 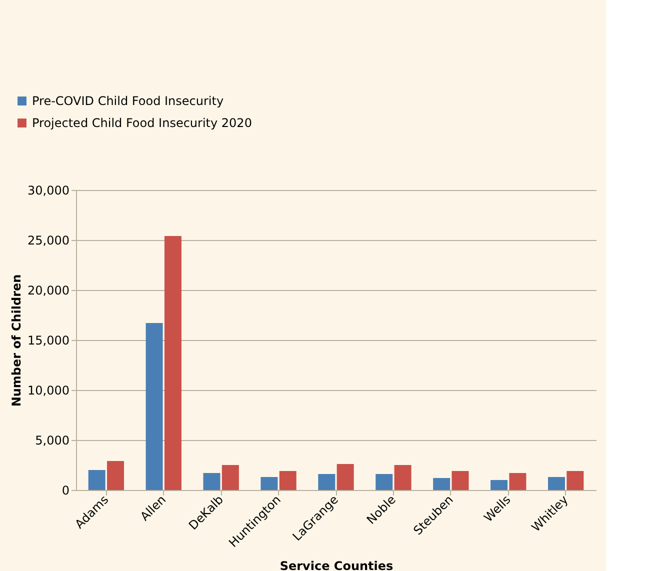 What do you see at coordinates (49, 341) in the screenshot?
I see `y-tick-label: 15,000` at bounding box center [49, 341].